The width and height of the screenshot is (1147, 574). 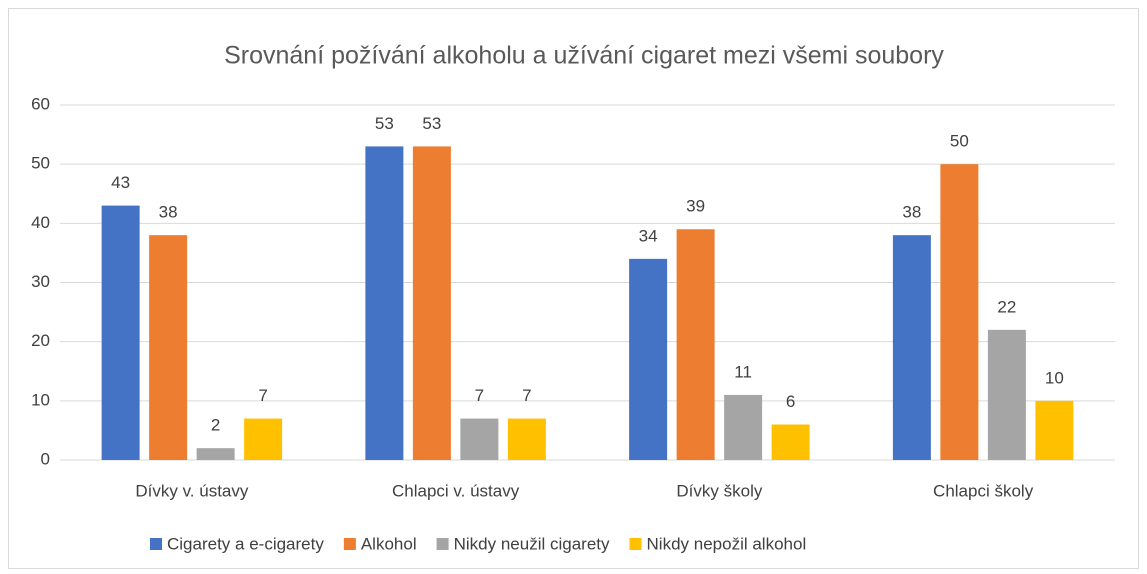 What do you see at coordinates (245, 543) in the screenshot?
I see `legend-label: Cigarety a e-cigarety` at bounding box center [245, 543].